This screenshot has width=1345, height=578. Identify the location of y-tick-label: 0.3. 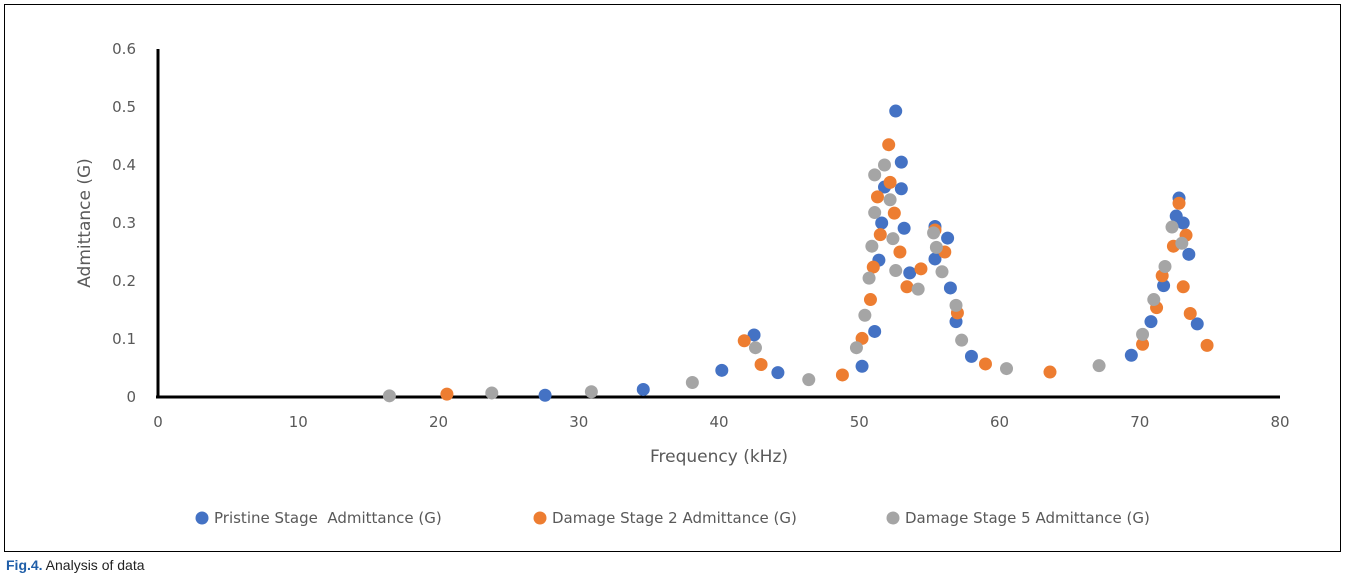
(124, 223).